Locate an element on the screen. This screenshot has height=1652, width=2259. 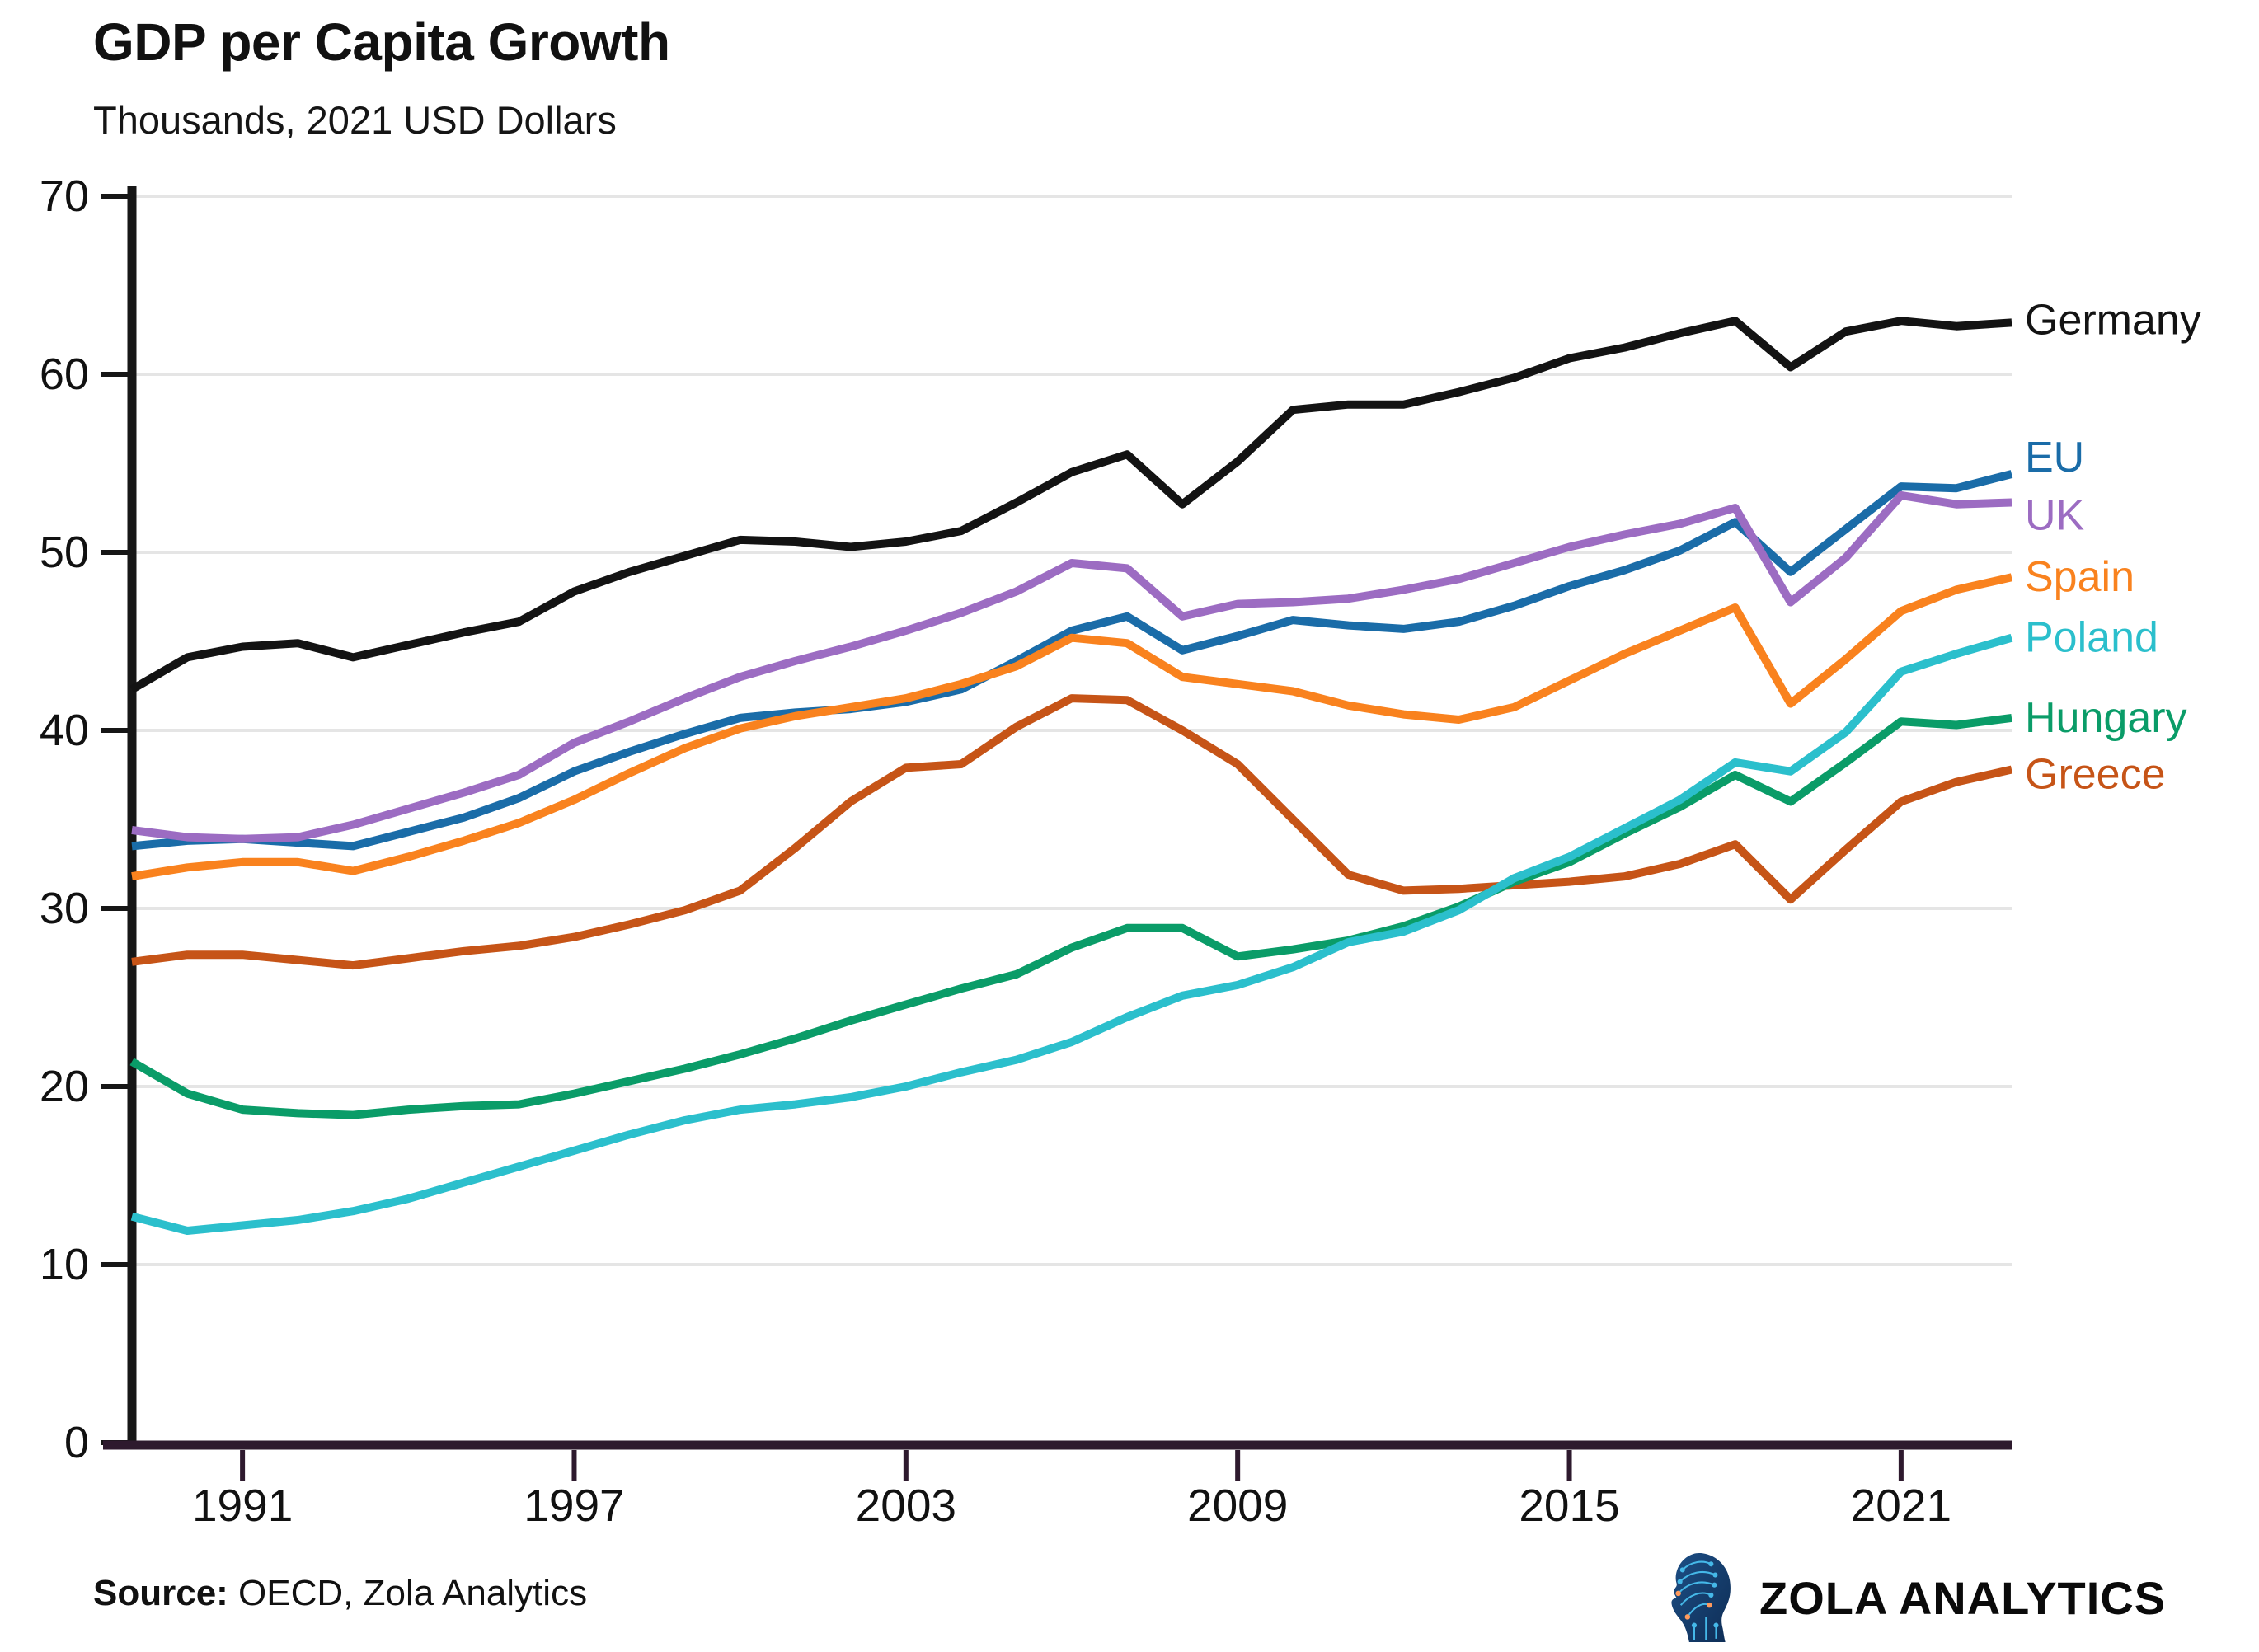
x-tick-label: 2003 is located at coordinates (906, 1505).